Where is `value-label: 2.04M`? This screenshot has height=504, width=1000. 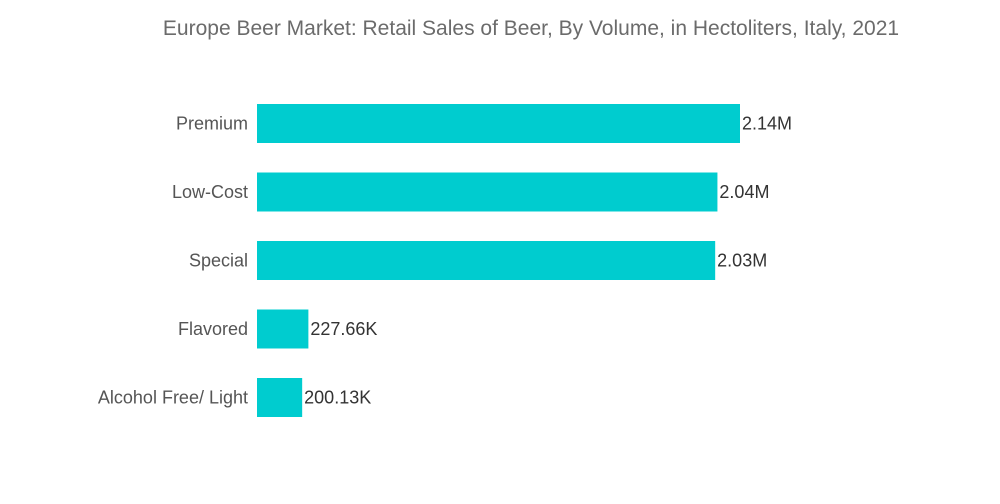 value-label: 2.04M is located at coordinates (744, 192).